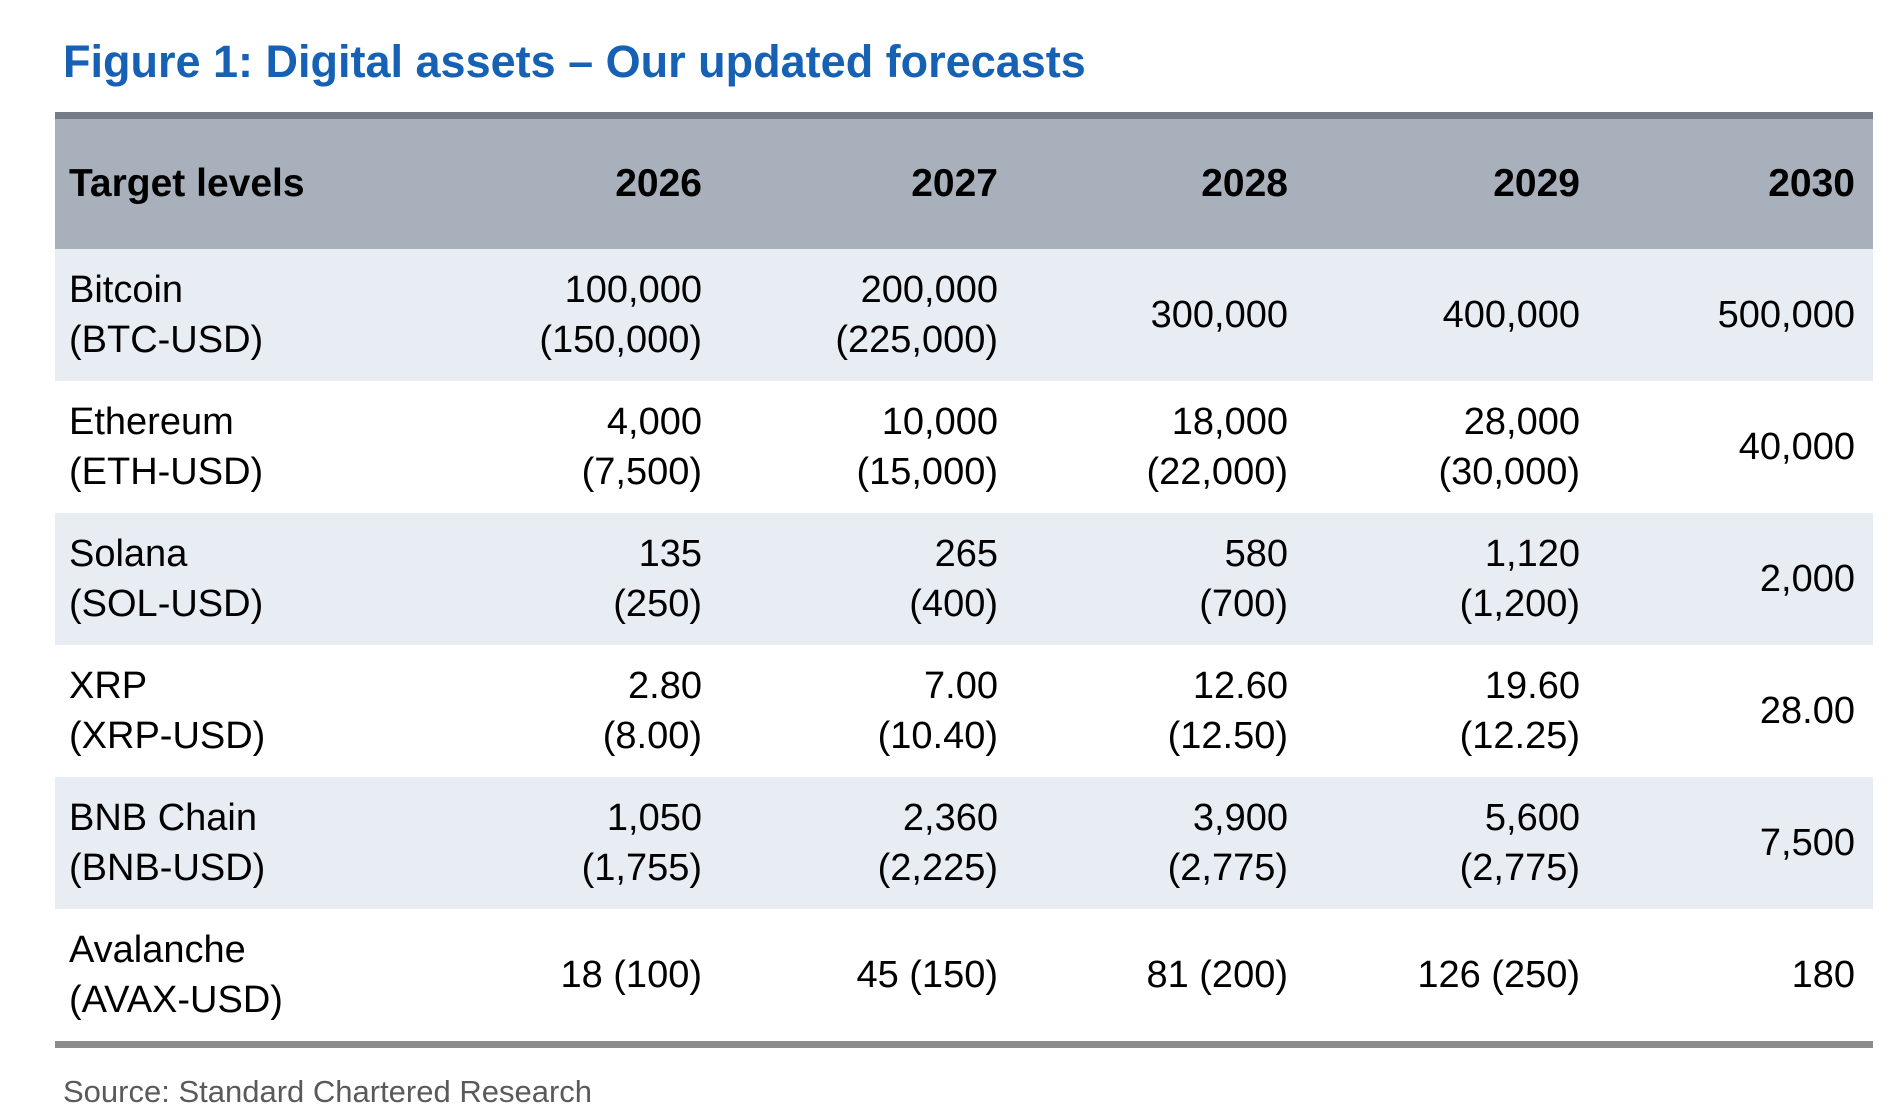 The image size is (1902, 1110). Describe the element at coordinates (572, 843) in the screenshot. I see `forecast-cell: 1,050 (1,755)` at that location.